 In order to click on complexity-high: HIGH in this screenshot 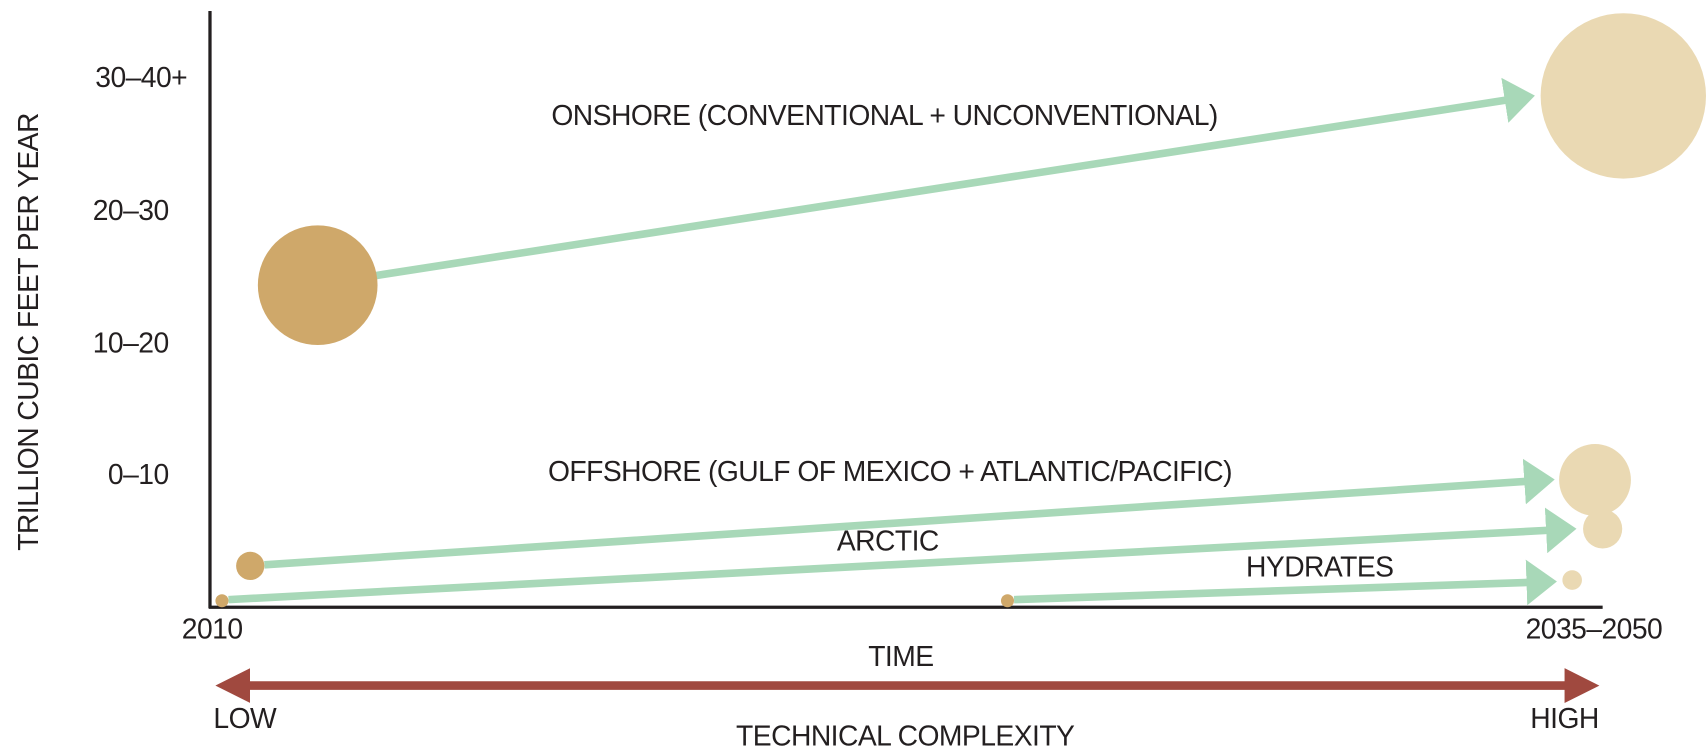, I will do `click(1564, 718)`.